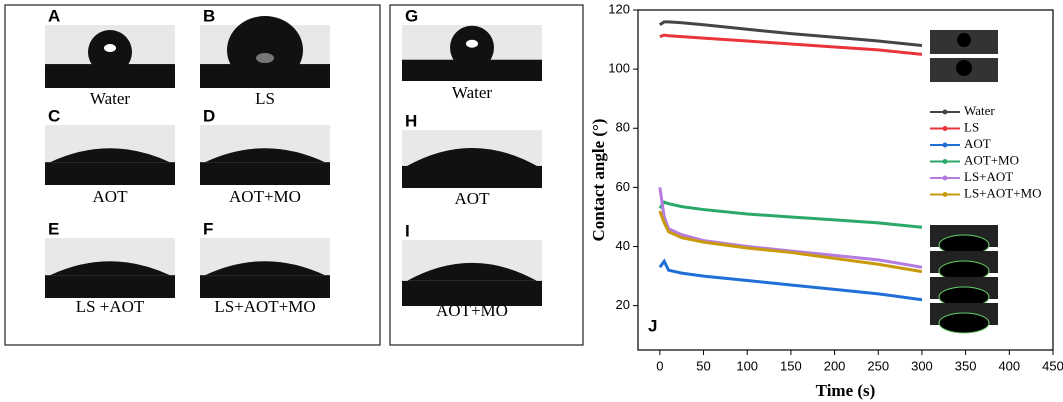 This screenshot has height=402, width=1063. What do you see at coordinates (623, 127) in the screenshot?
I see `y-tick-label: 80` at bounding box center [623, 127].